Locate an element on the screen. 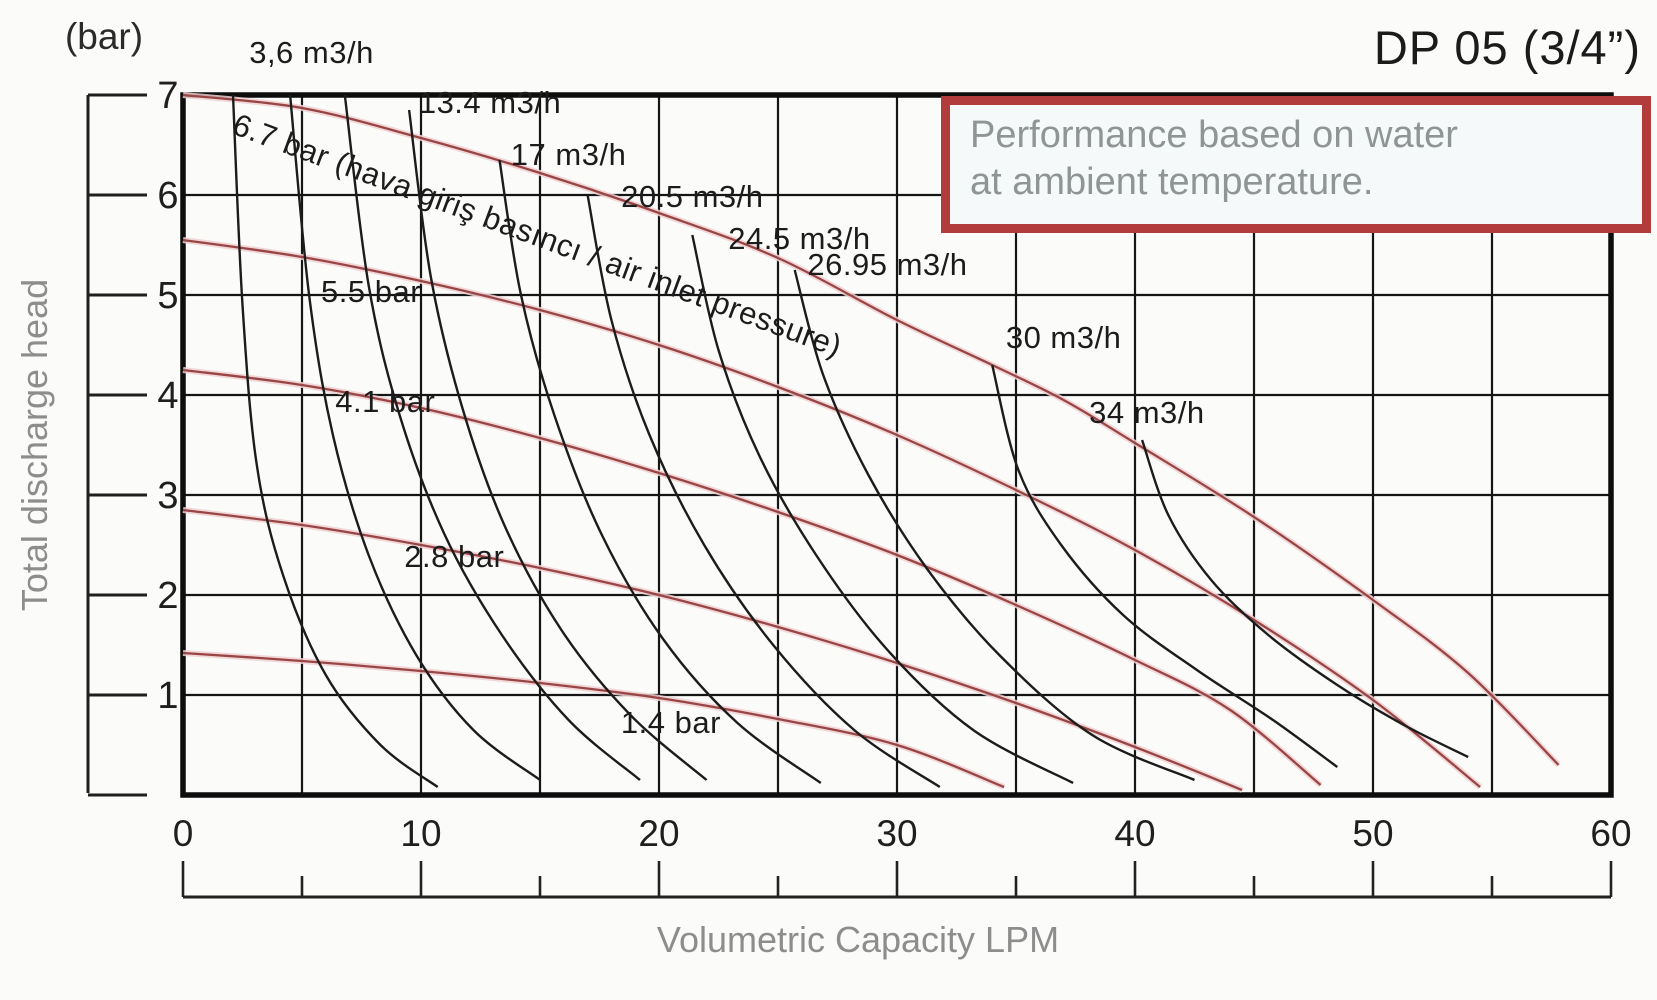 The width and height of the screenshot is (1657, 1000). x-tick-label: 20 is located at coordinates (658, 833).